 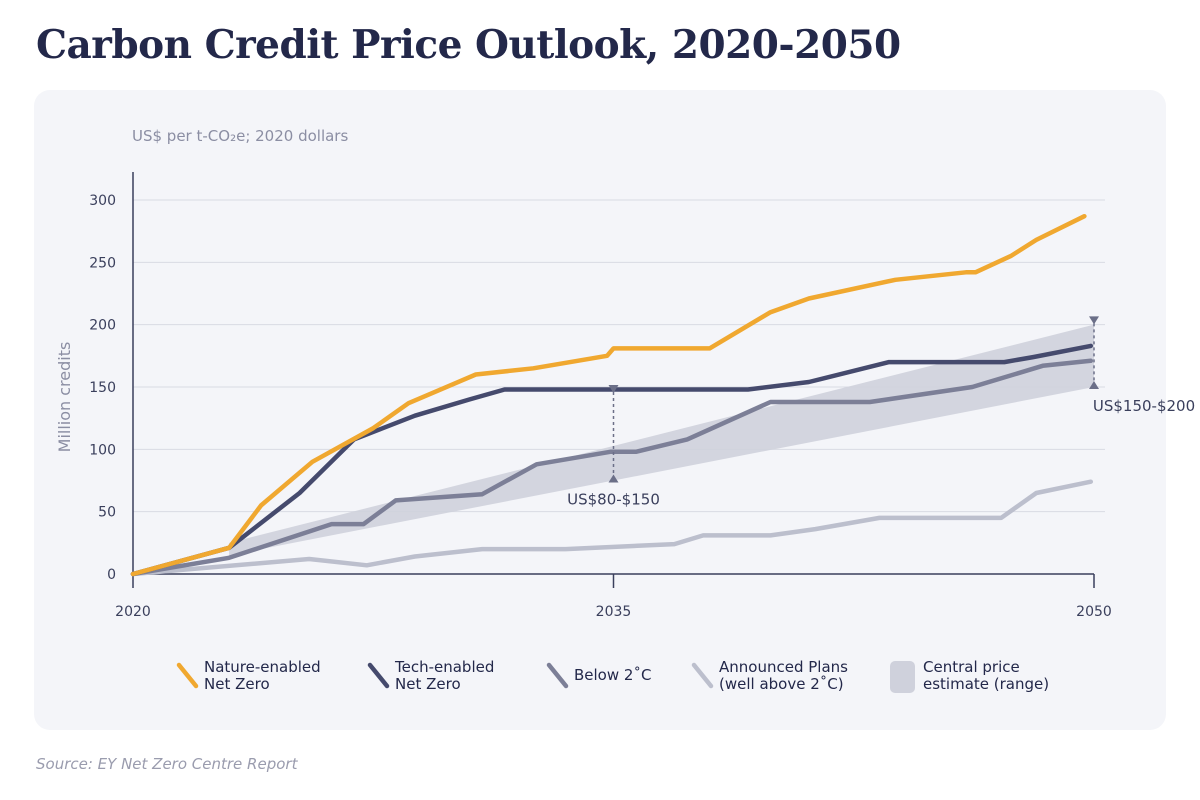 I want to click on range-annotation-label: US$150-$200, so click(x=1144, y=406).